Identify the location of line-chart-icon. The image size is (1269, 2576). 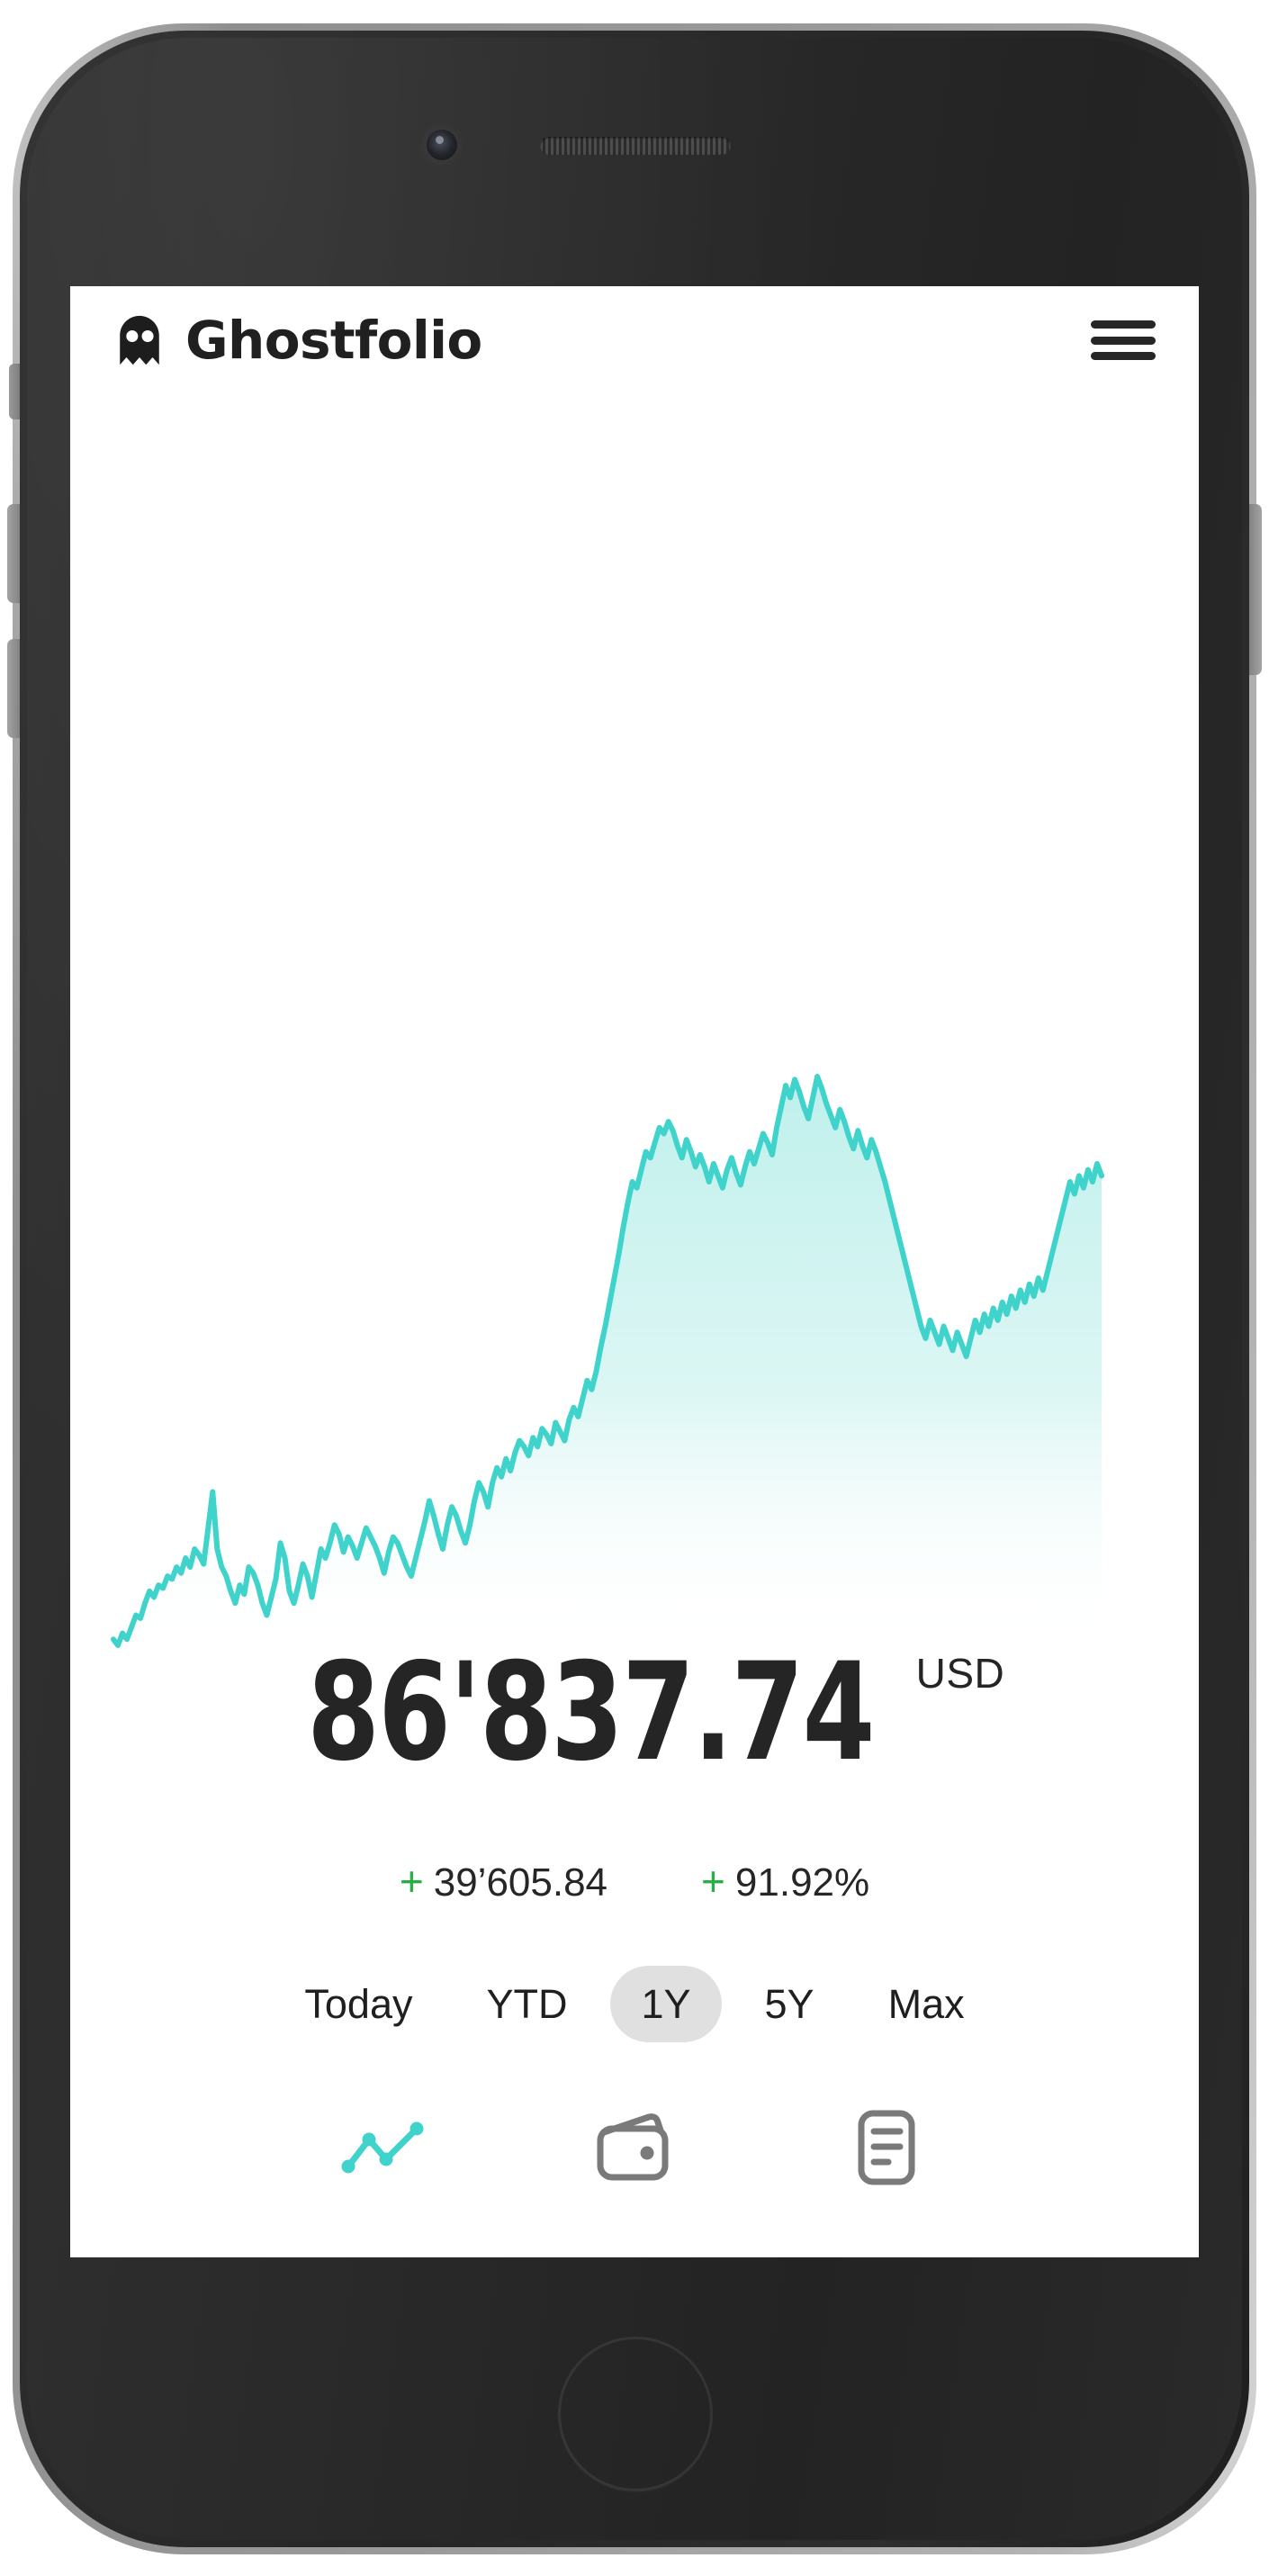
(382, 2147).